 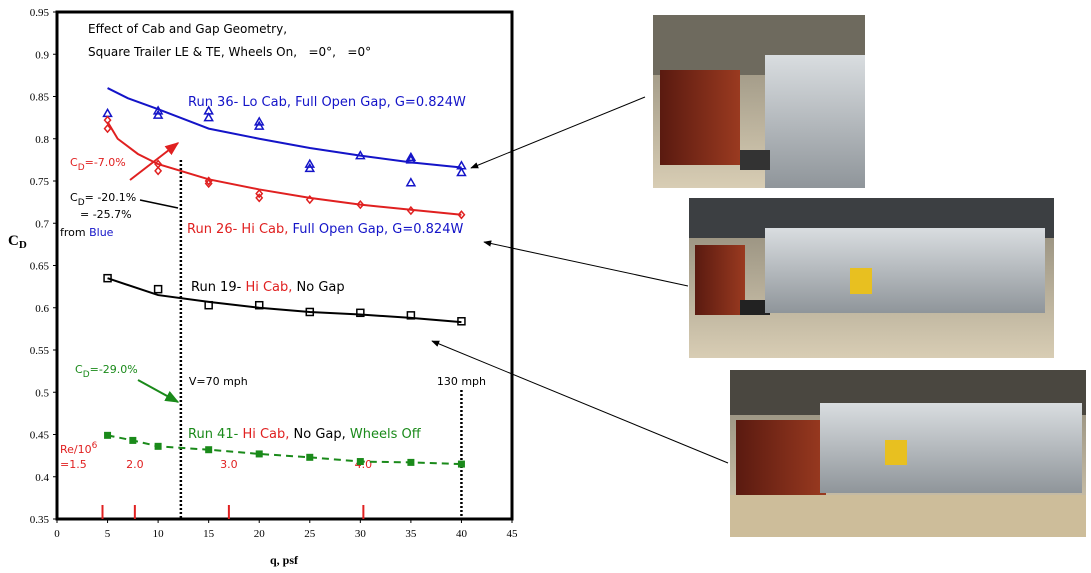 I want to click on annotation-arrow, so click(x=158, y=391).